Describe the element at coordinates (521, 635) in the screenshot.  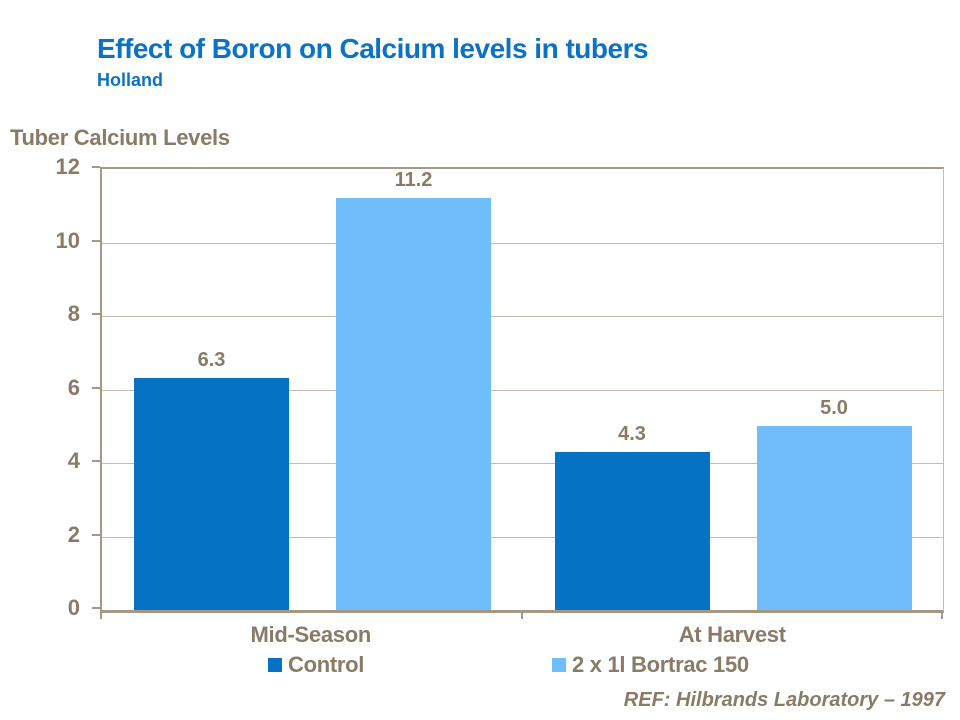
I see `category-labels: Mid-Season At Harvest` at that location.